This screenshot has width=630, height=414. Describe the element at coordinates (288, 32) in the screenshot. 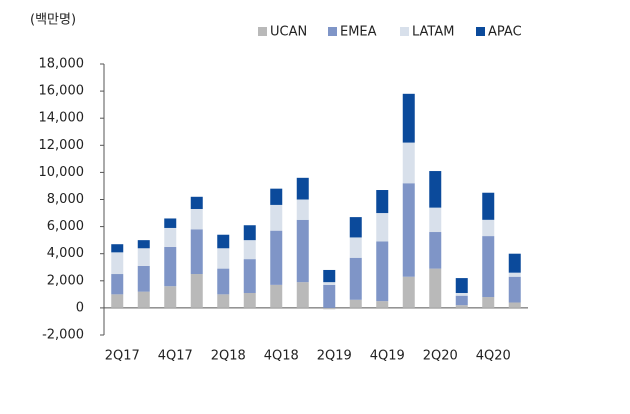

I see `legend-label: UCAN` at that location.